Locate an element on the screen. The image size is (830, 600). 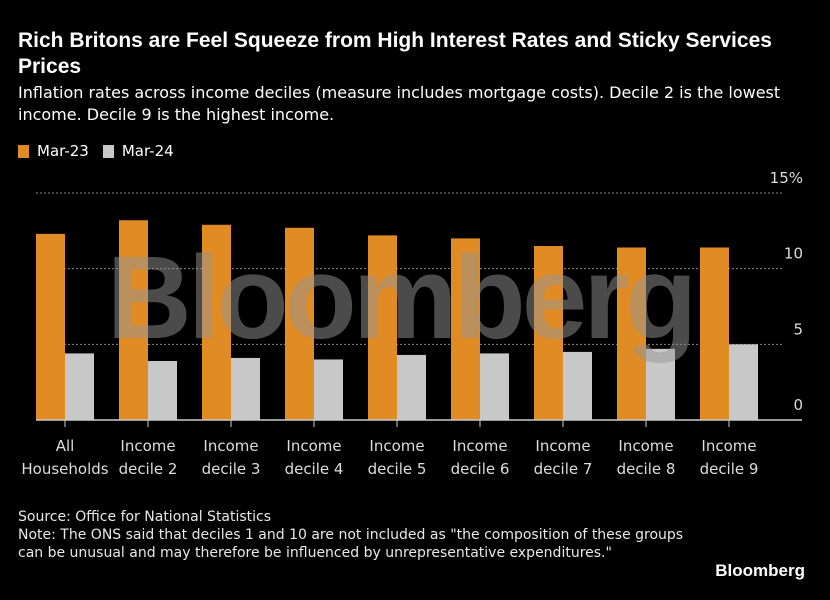
x-tick-label: Households is located at coordinates (64, 469).